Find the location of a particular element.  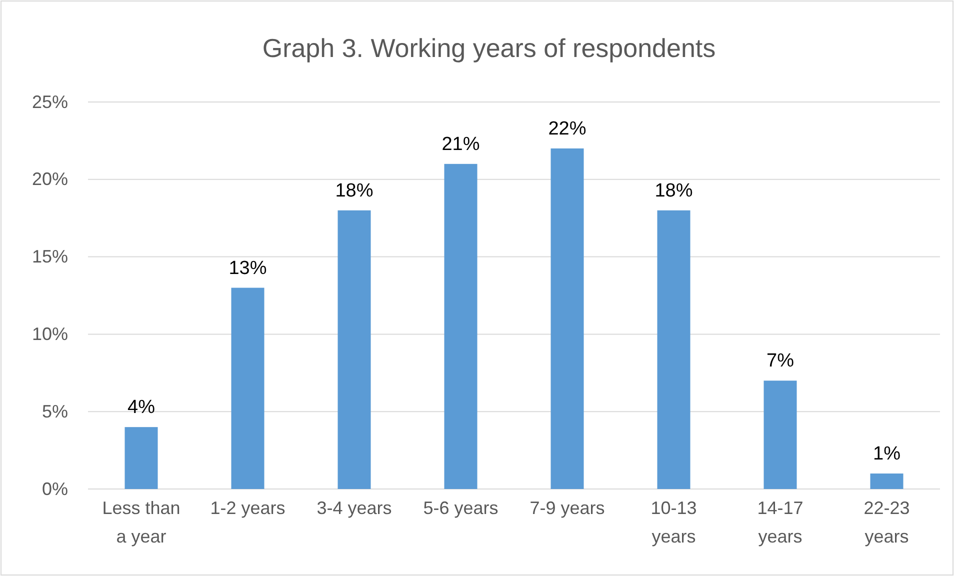

y-tick-label: 10% is located at coordinates (50, 334).